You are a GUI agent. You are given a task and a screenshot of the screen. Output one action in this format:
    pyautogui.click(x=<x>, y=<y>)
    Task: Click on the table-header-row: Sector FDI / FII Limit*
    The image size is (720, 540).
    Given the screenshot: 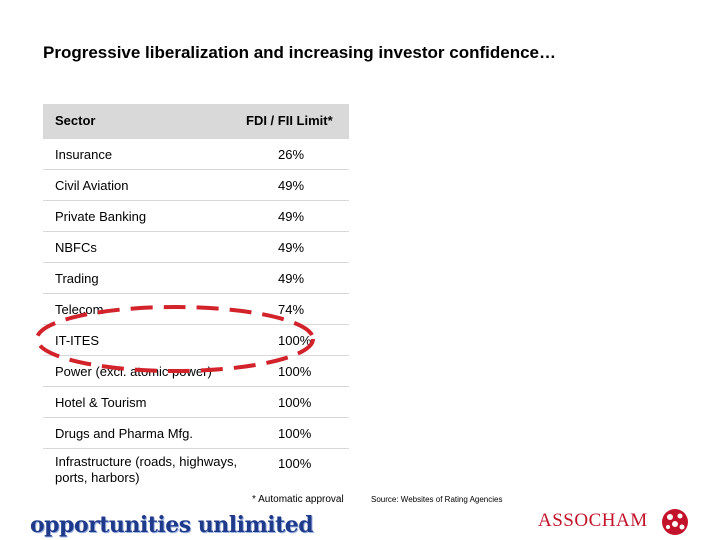 What is the action you would take?
    pyautogui.click(x=196, y=121)
    